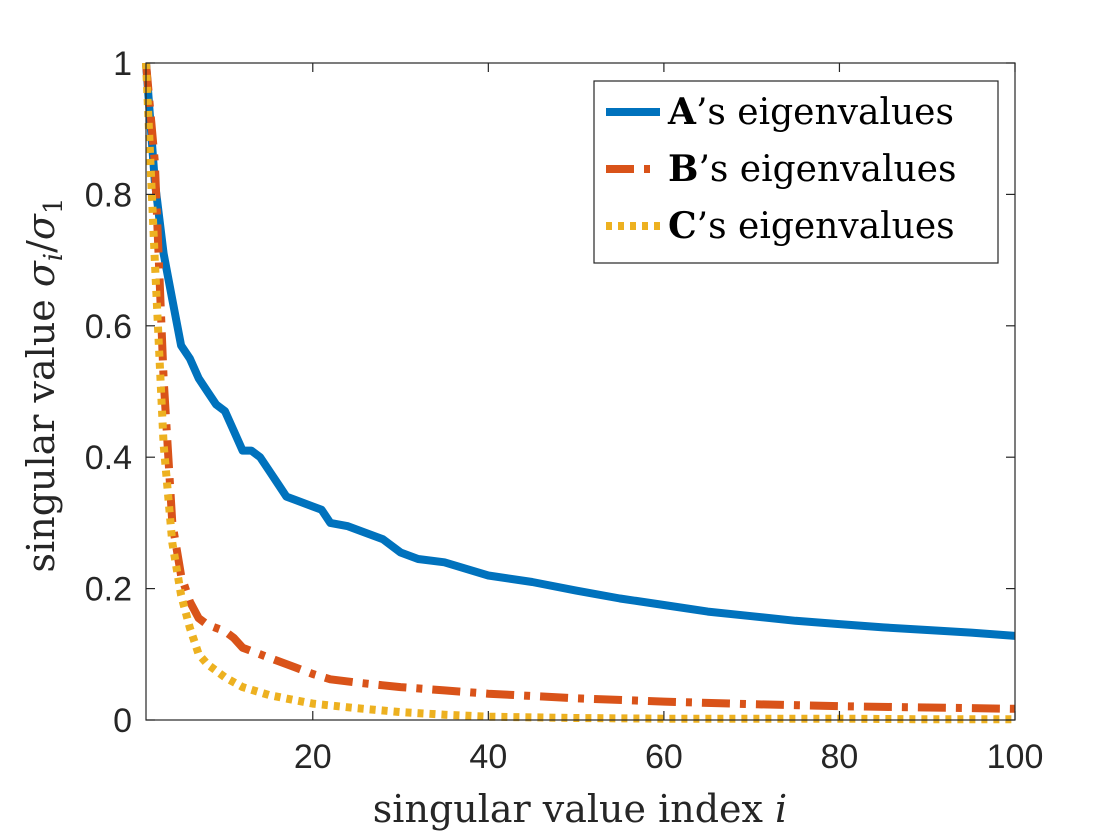 The height and width of the screenshot is (840, 1120). What do you see at coordinates (682, 112) in the screenshot?
I see `legend-label-bold: A` at bounding box center [682, 112].